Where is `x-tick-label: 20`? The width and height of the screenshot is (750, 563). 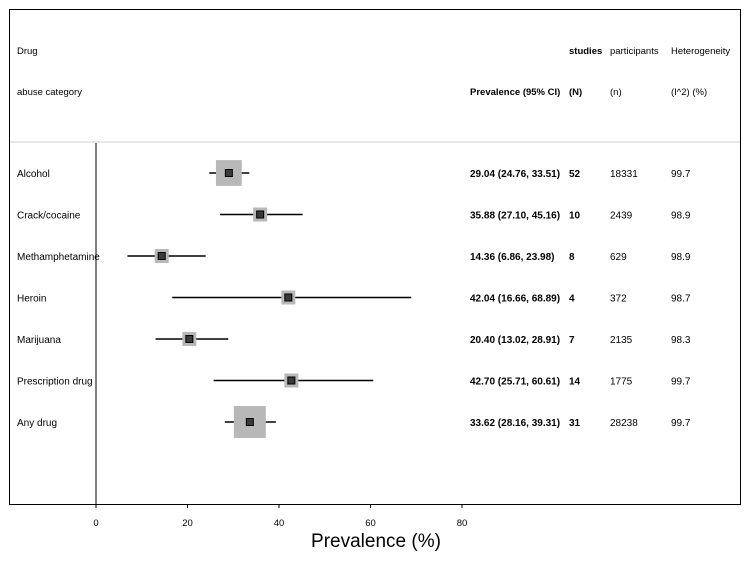
x-tick-label: 20 is located at coordinates (187, 523).